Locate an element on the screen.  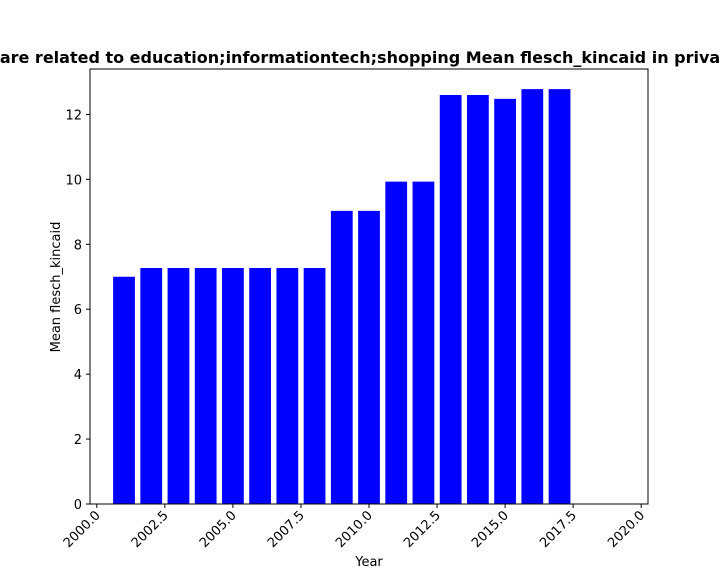
y-tick-label: 4 is located at coordinates (78, 375).